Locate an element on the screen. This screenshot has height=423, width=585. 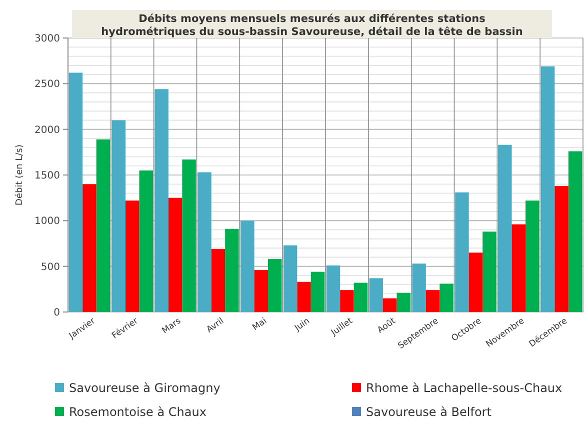
legend-label: Rosemontoise à Chaux is located at coordinates (137, 412).